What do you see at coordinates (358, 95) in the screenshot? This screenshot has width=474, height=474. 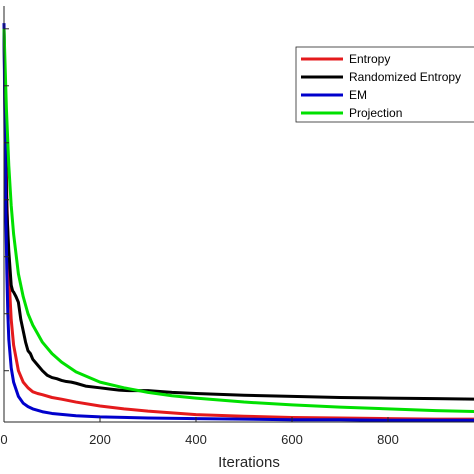 I see `legend-label: EM` at bounding box center [358, 95].